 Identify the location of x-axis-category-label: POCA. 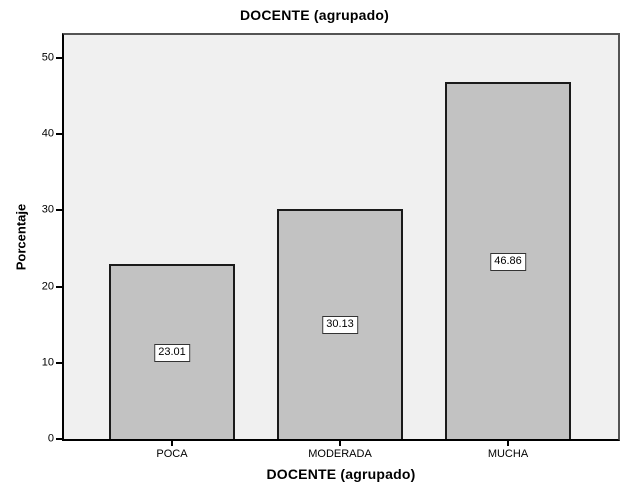
(172, 454).